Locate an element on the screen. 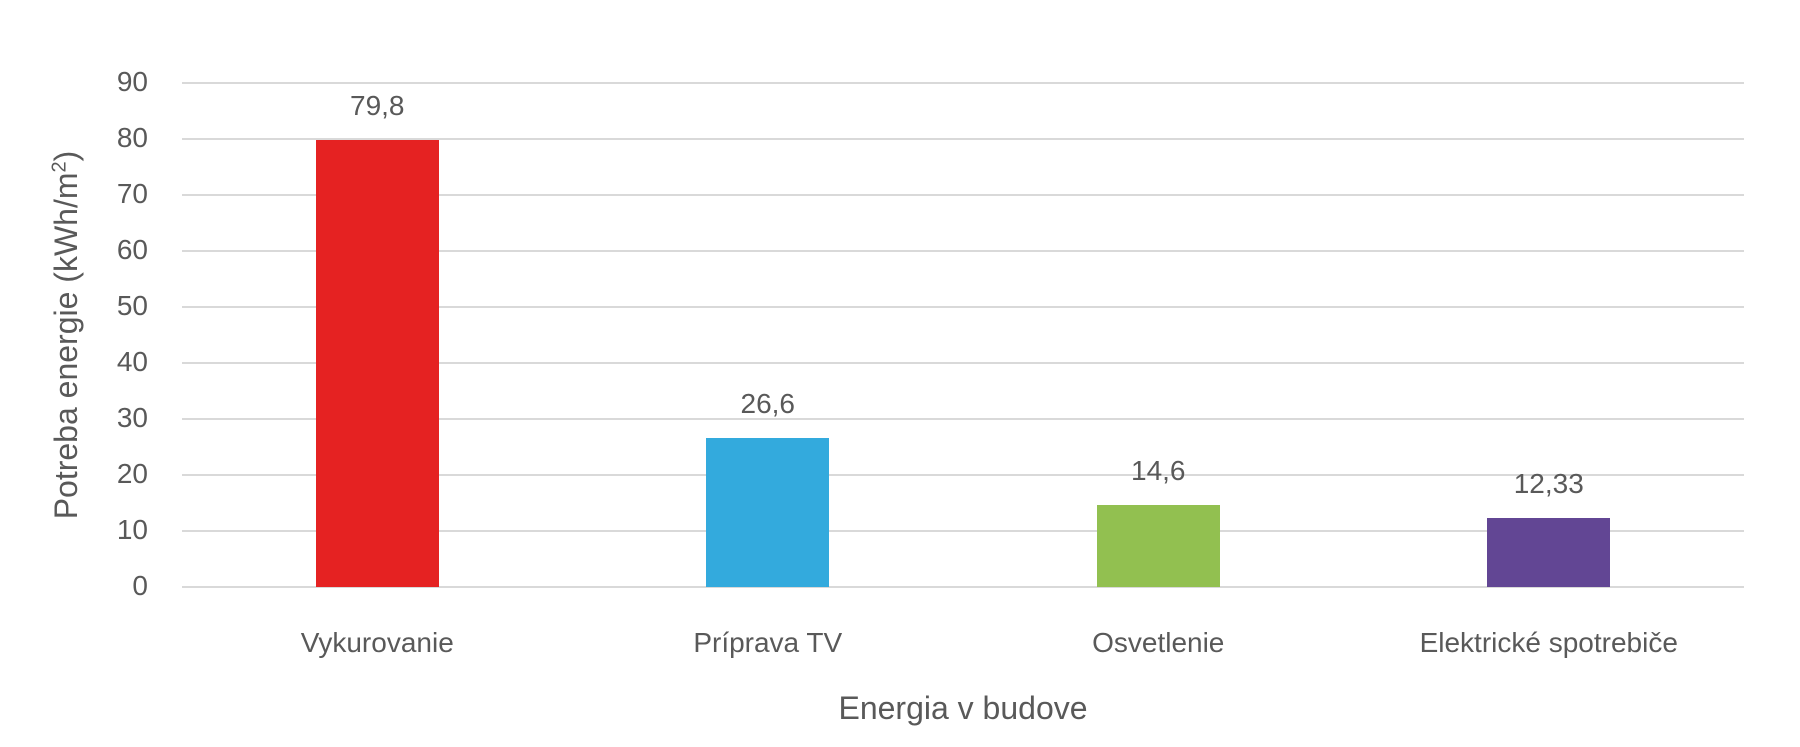  y-tick-label: 20 is located at coordinates (132, 473).